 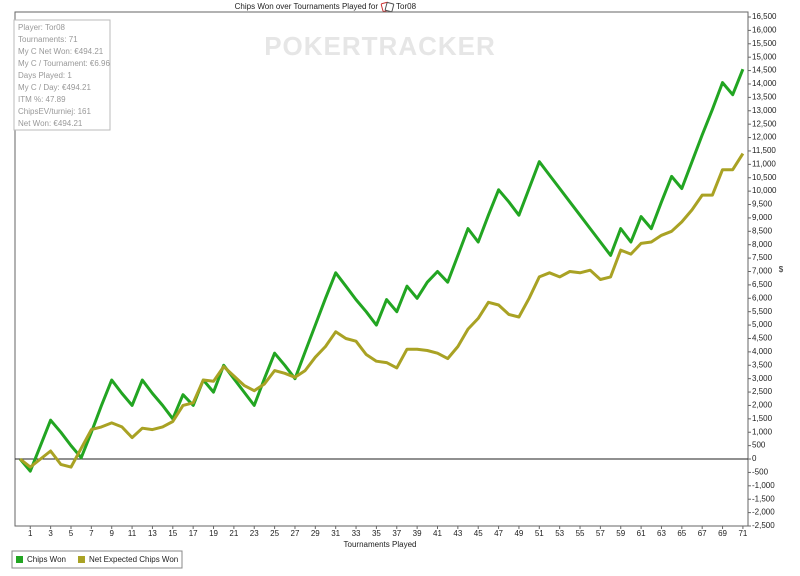 What do you see at coordinates (387, 7) in the screenshot?
I see `player-icon` at bounding box center [387, 7].